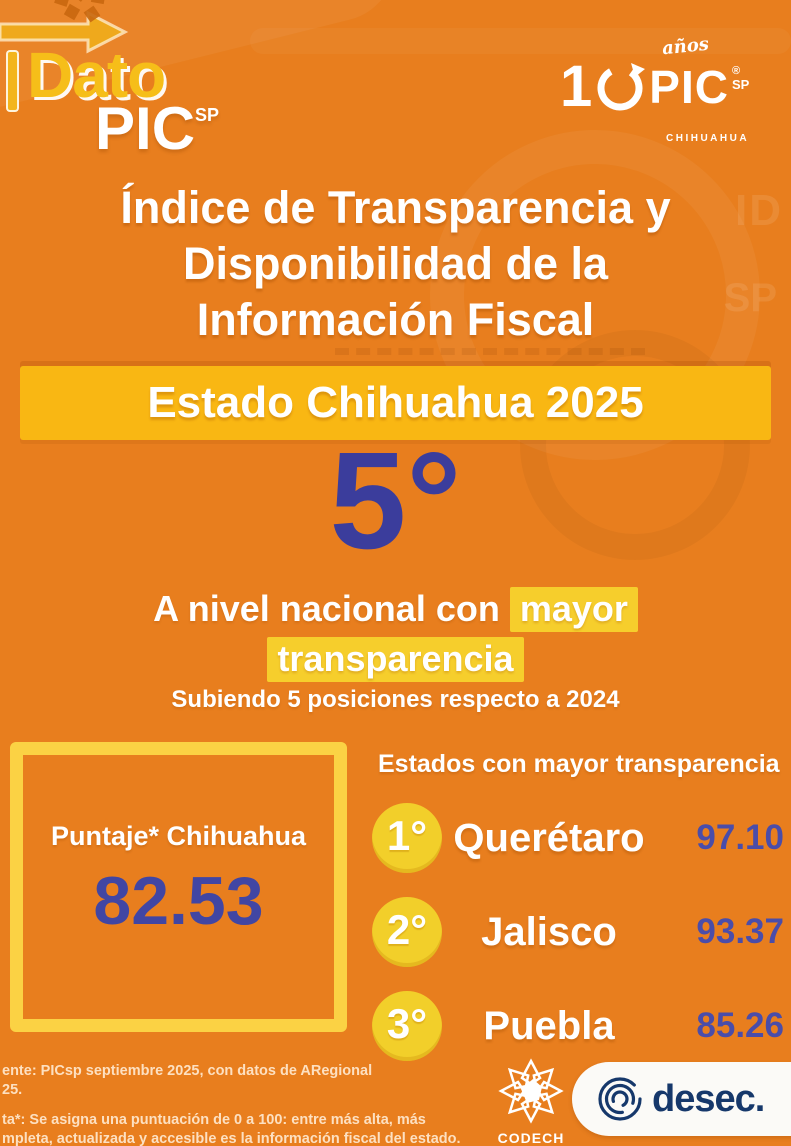 This screenshot has width=791, height=1146. I want to click on gear-icon, so click(80, 11).